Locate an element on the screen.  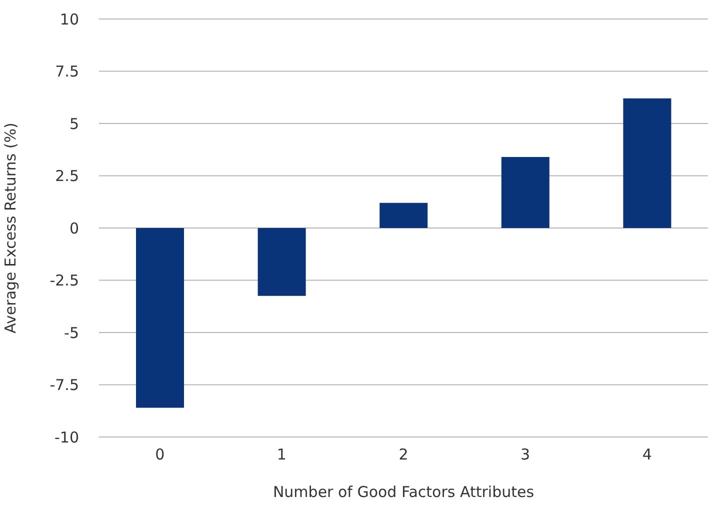
y-tick-label: 5 is located at coordinates (74, 123).